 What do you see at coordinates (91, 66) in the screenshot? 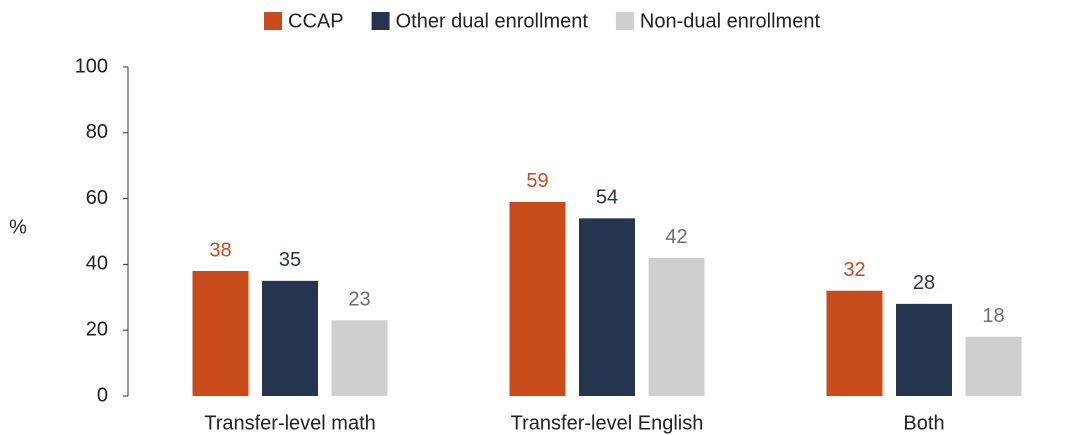
I see `y-tick-label: 100` at bounding box center [91, 66].